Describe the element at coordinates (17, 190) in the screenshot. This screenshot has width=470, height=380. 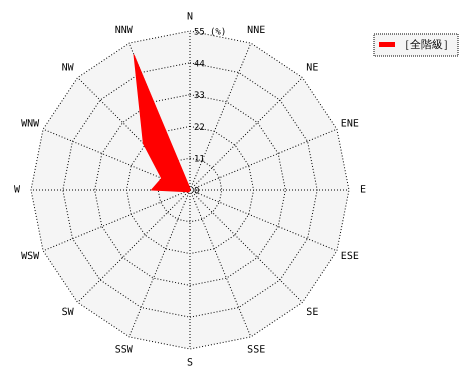
I see `spoke-label: W` at that location.